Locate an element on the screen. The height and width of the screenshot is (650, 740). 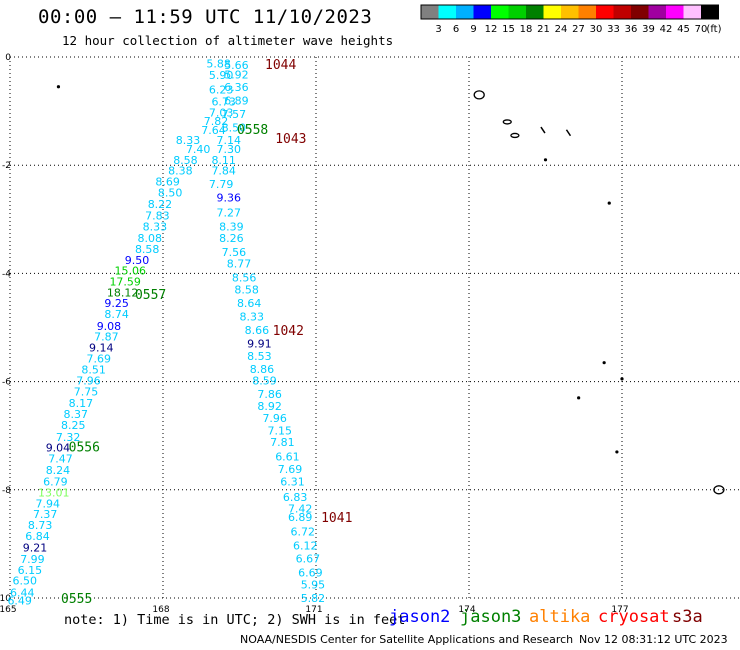
legend-cryosat: cryosat is located at coordinates (634, 617).